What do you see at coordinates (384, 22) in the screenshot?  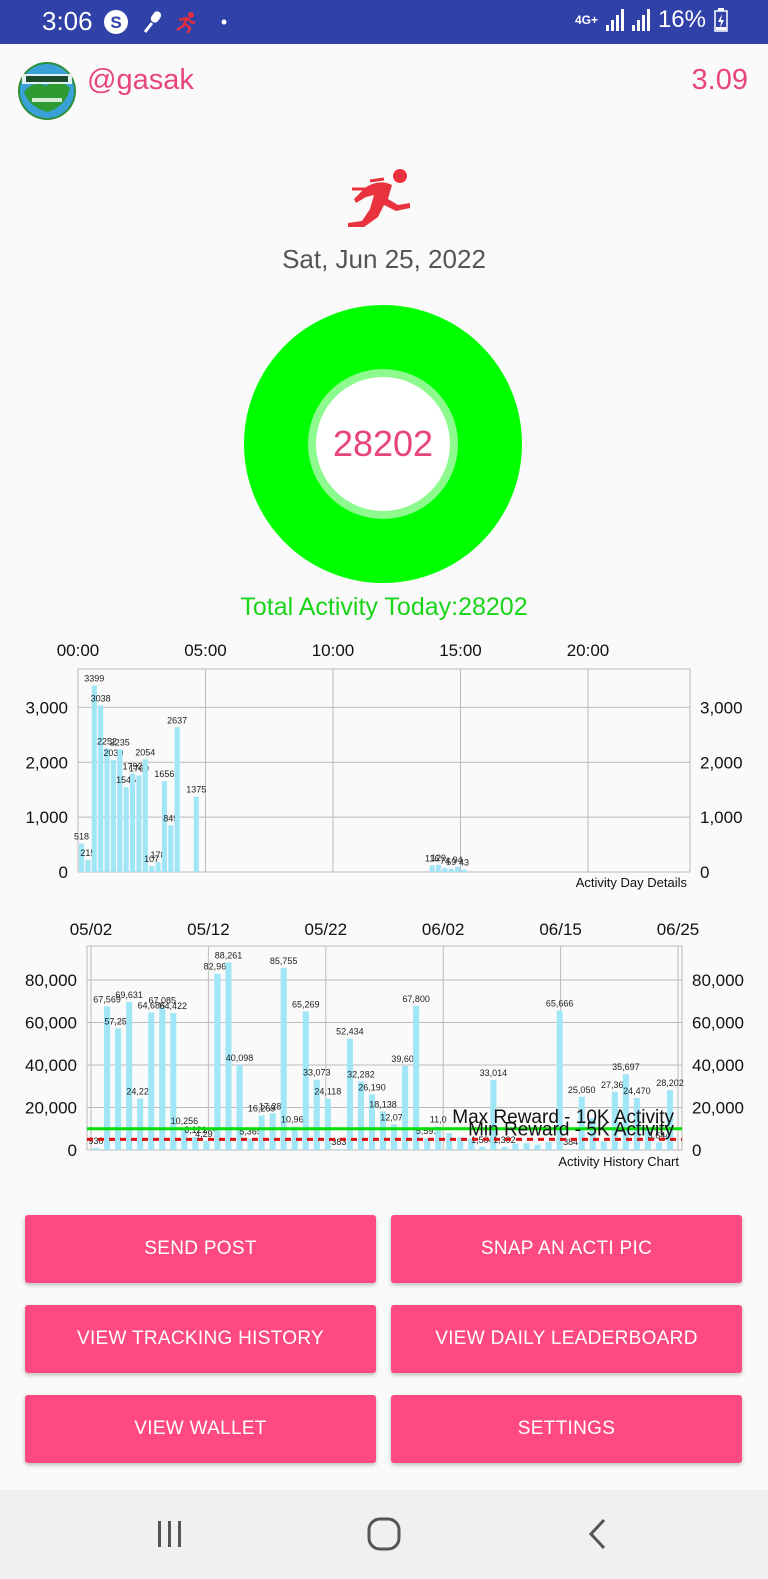 I see `status-bar: 3:06 S • 4G+ 16%` at bounding box center [384, 22].